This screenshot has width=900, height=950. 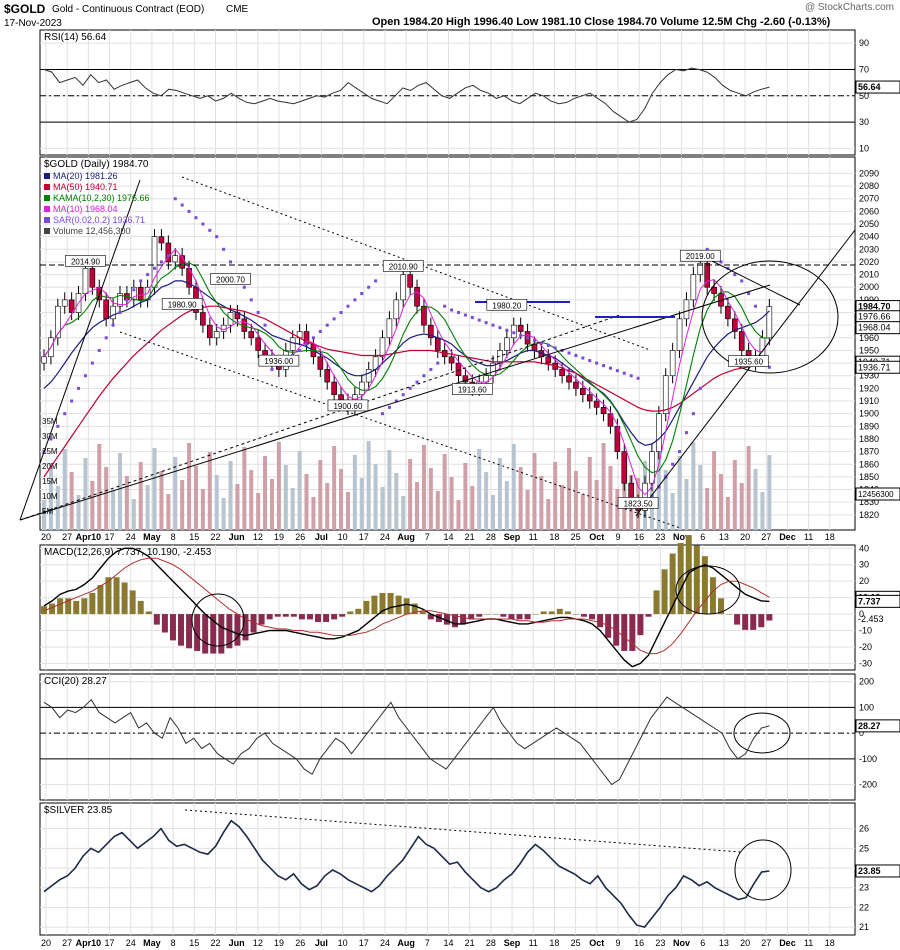 What do you see at coordinates (868, 785) in the screenshot?
I see `cci-tick-label: -200` at bounding box center [868, 785].